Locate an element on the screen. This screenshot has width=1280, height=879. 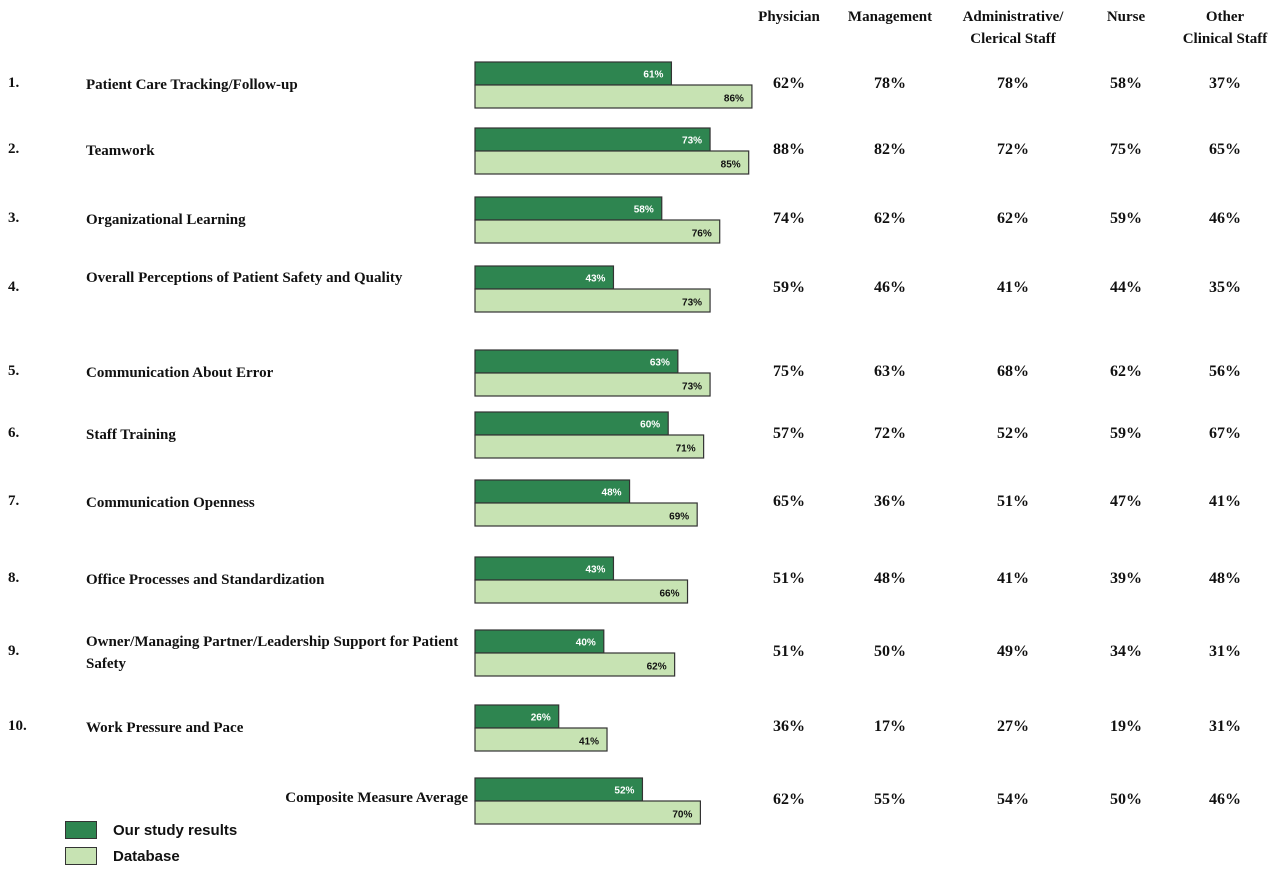
table-cell: 75% is located at coordinates (789, 371).